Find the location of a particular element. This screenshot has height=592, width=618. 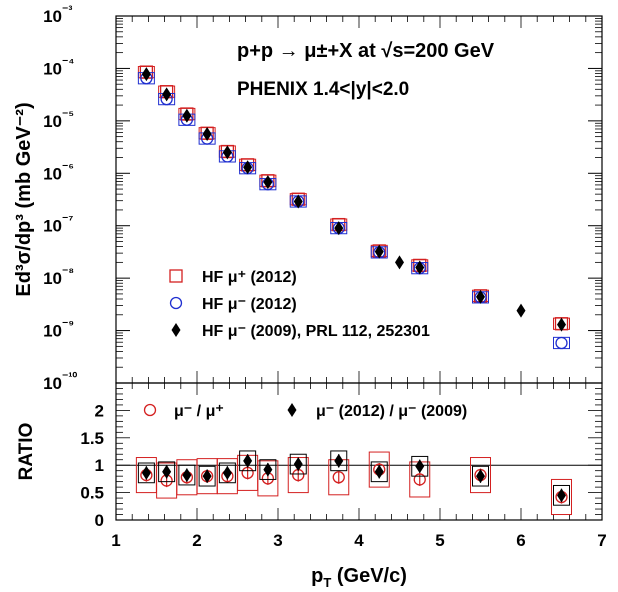

y-tick-label-exponent: ⁻⁷ is located at coordinates (67, 220).